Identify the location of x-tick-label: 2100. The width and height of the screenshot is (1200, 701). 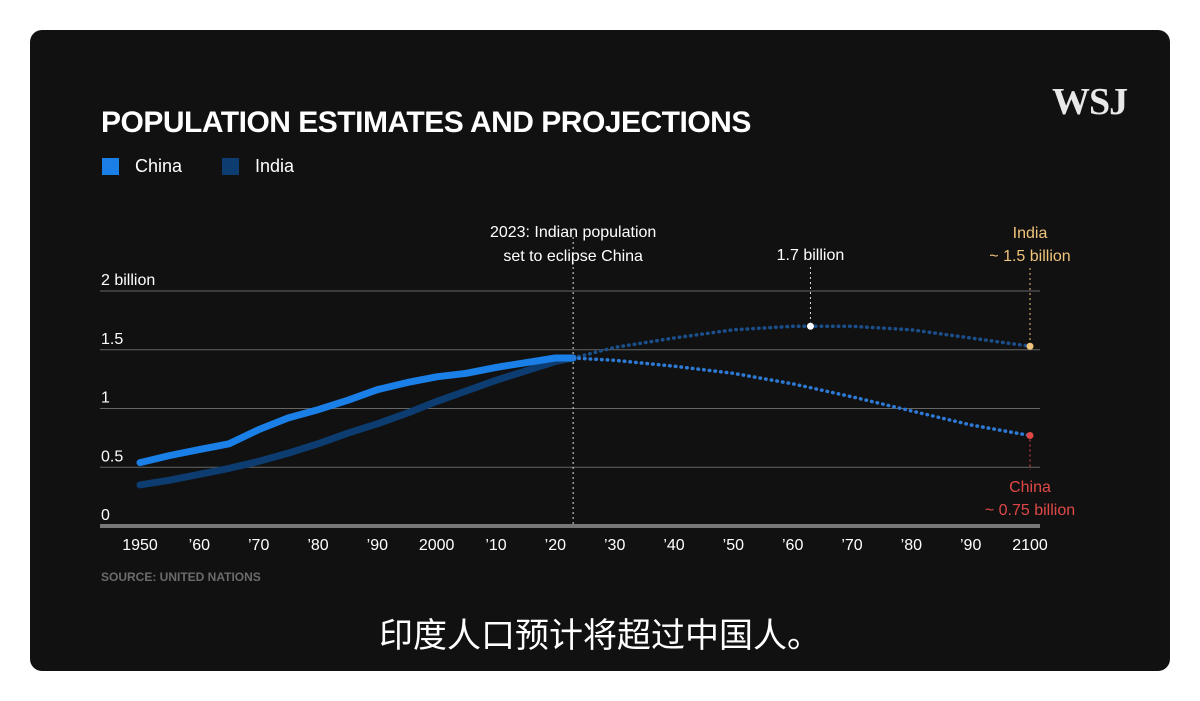
(1030, 545).